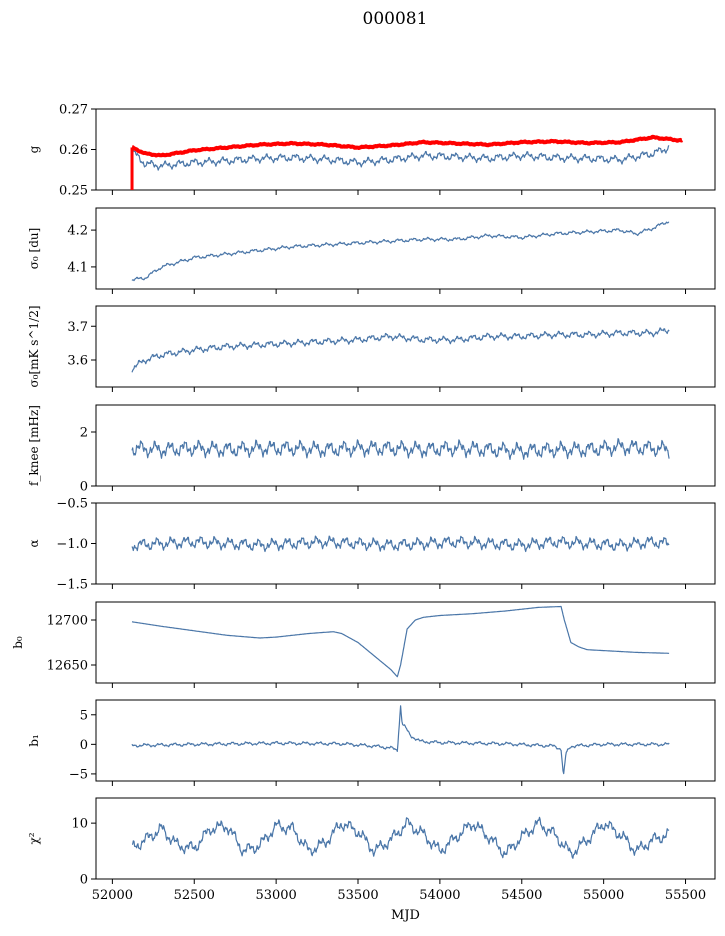 The image size is (725, 936). I want to click on y-tick-label: 12700, so click(67, 621).